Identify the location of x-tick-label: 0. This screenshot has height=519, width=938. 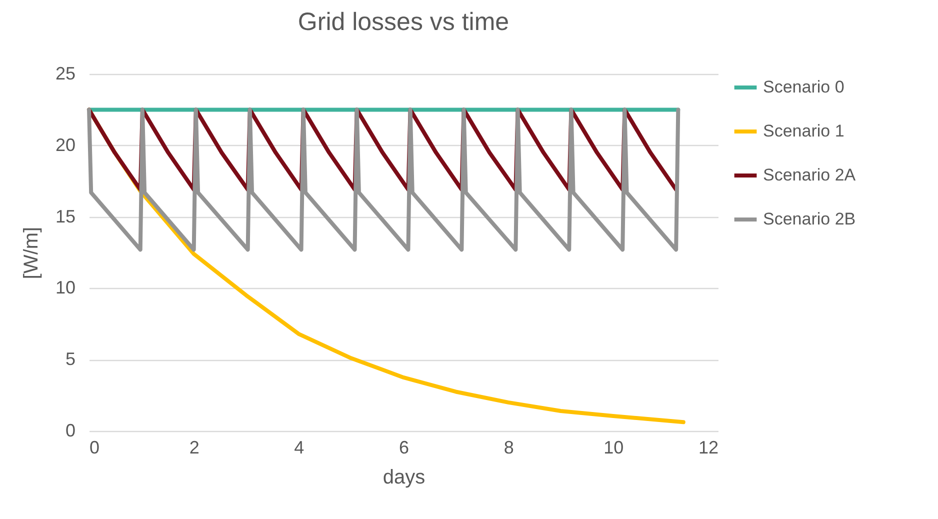
(95, 448).